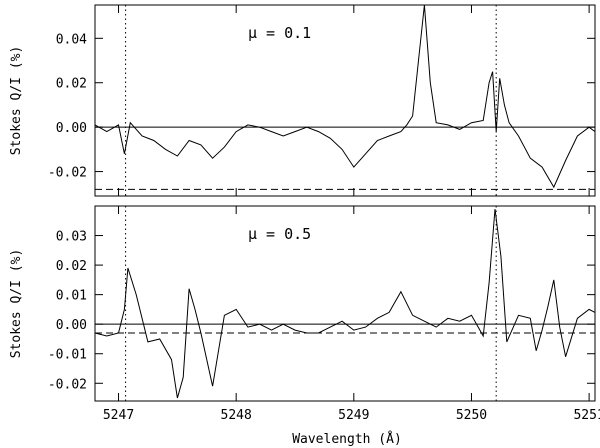  I want to click on panel-label: μ = 0.5, so click(279, 234).